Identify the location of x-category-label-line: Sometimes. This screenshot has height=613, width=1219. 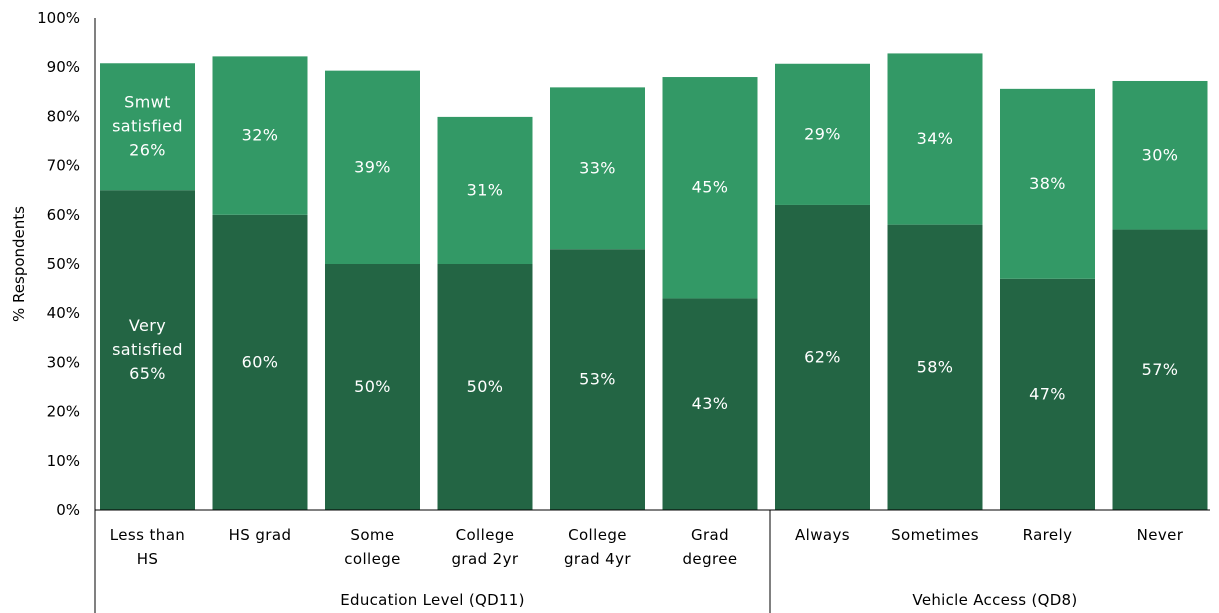
(935, 535).